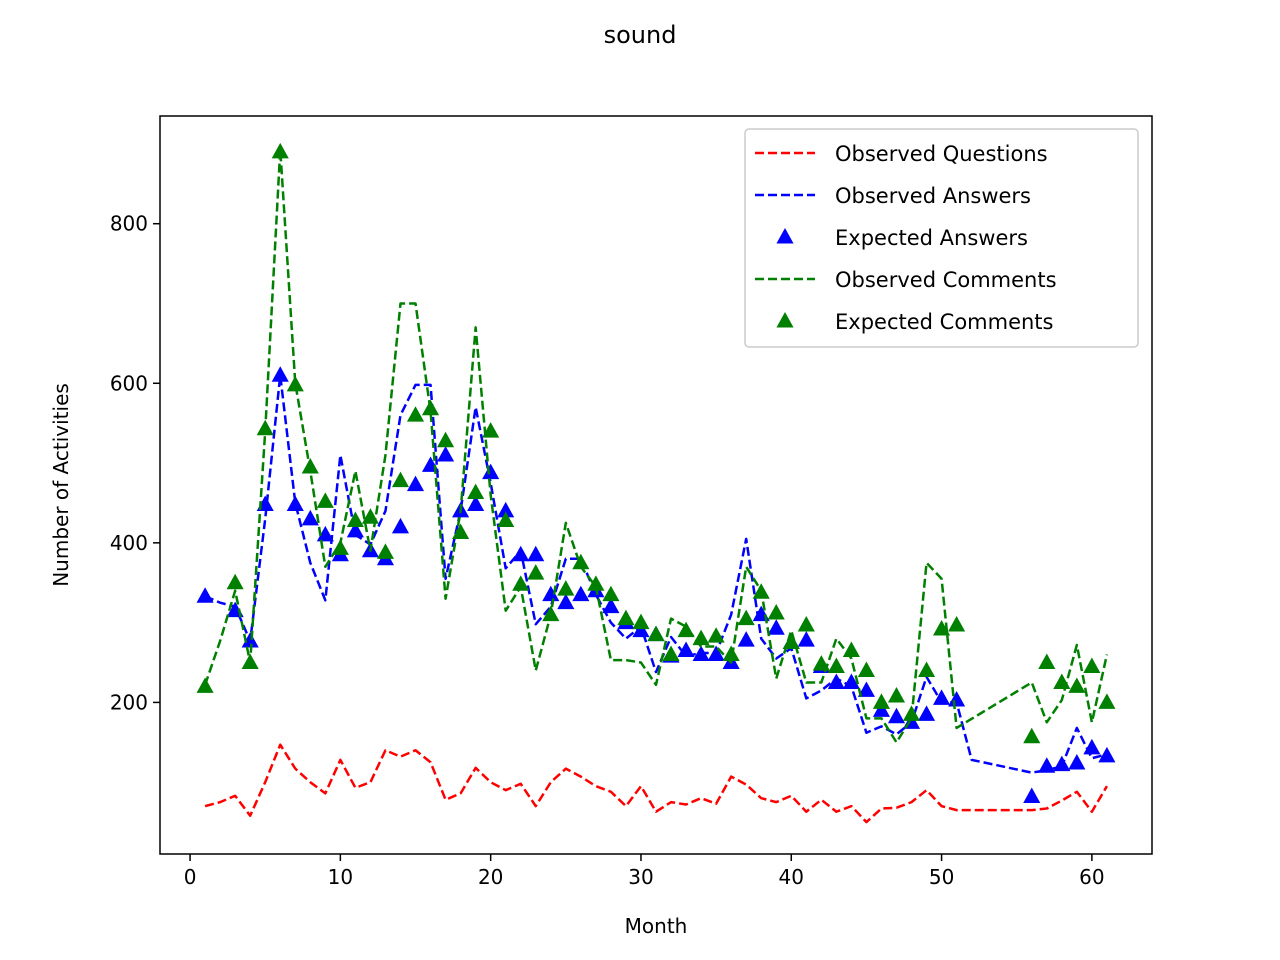 This screenshot has width=1280, height=960. I want to click on y-tick-label: 600, so click(129, 383).